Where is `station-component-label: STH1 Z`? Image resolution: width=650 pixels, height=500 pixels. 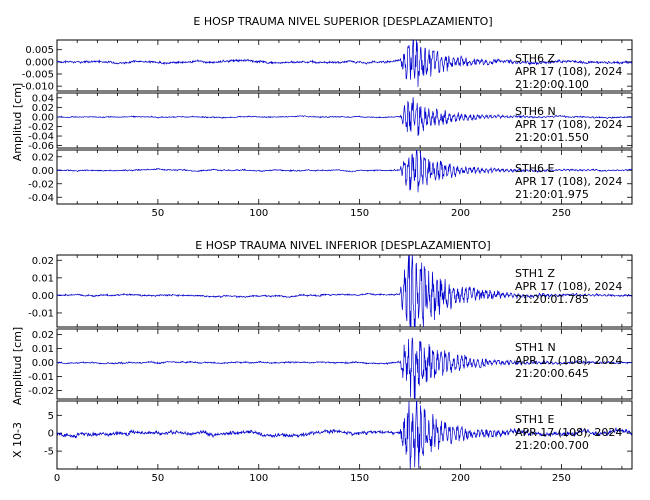
station-component-label: STH1 Z is located at coordinates (535, 273).